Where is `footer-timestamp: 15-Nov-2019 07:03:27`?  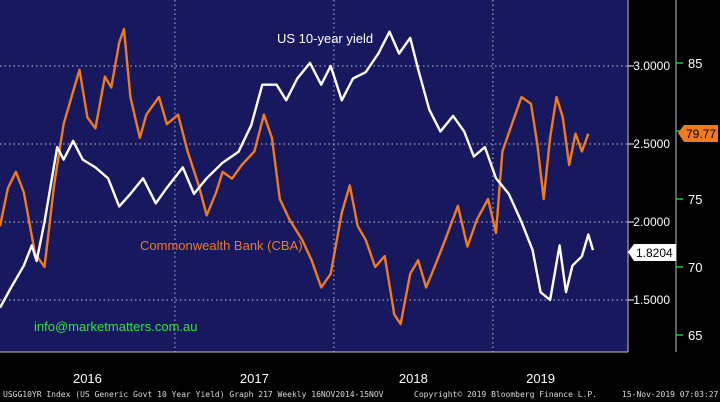 footer-timestamp: 15-Nov-2019 07:03:27 is located at coordinates (670, 394).